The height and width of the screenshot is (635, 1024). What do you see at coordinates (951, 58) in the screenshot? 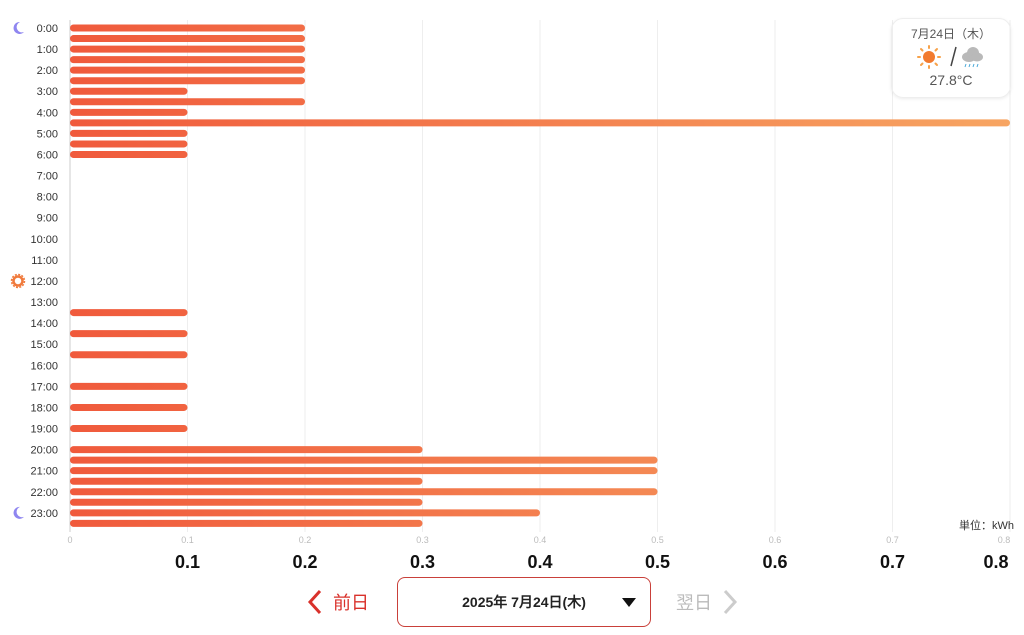
I see `weather-card: 7月24日（木） 27.8°C` at bounding box center [951, 58].